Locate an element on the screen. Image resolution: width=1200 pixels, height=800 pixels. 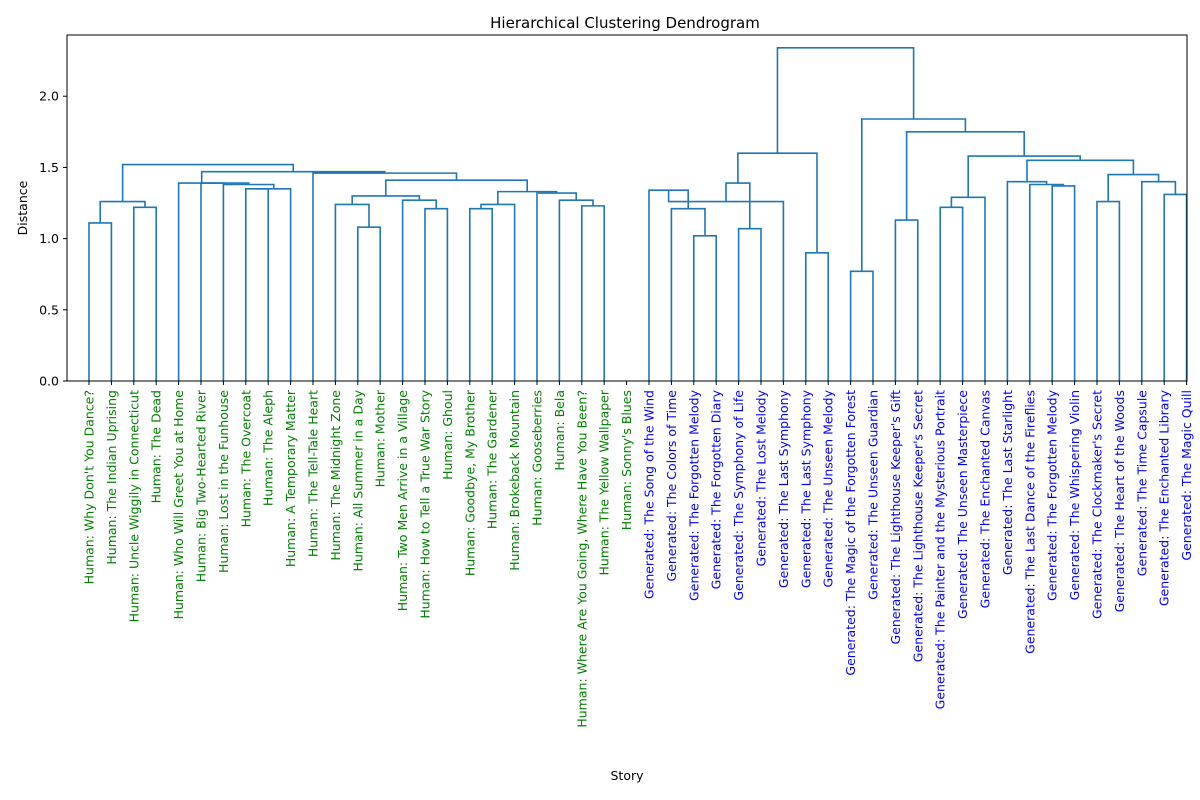
leaf-label: Human: Gooseberries is located at coordinates (537, 458).